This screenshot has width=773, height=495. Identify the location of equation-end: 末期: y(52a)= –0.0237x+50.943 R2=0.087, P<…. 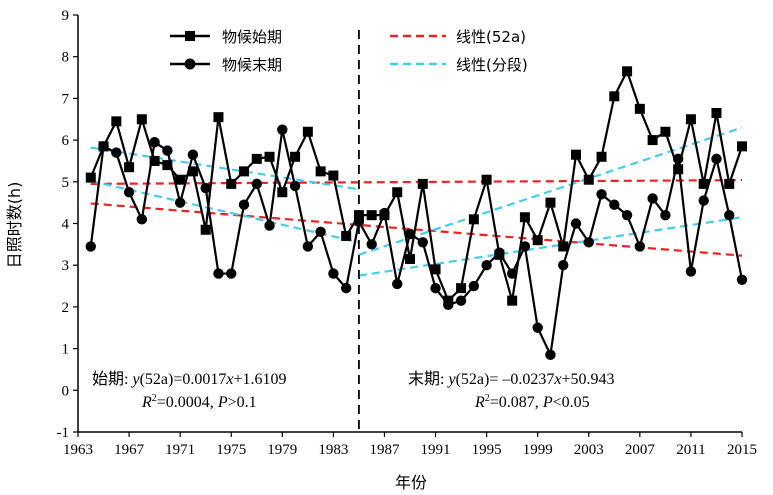
(511, 390).